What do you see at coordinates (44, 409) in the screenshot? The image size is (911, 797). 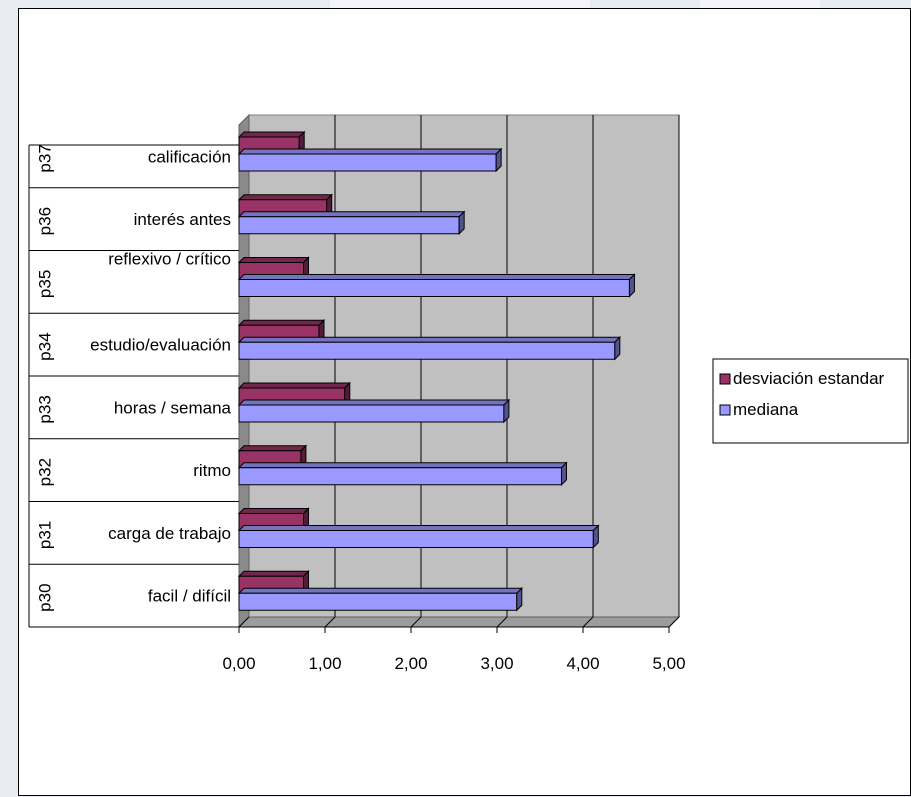 I see `category-code: p33` at bounding box center [44, 409].